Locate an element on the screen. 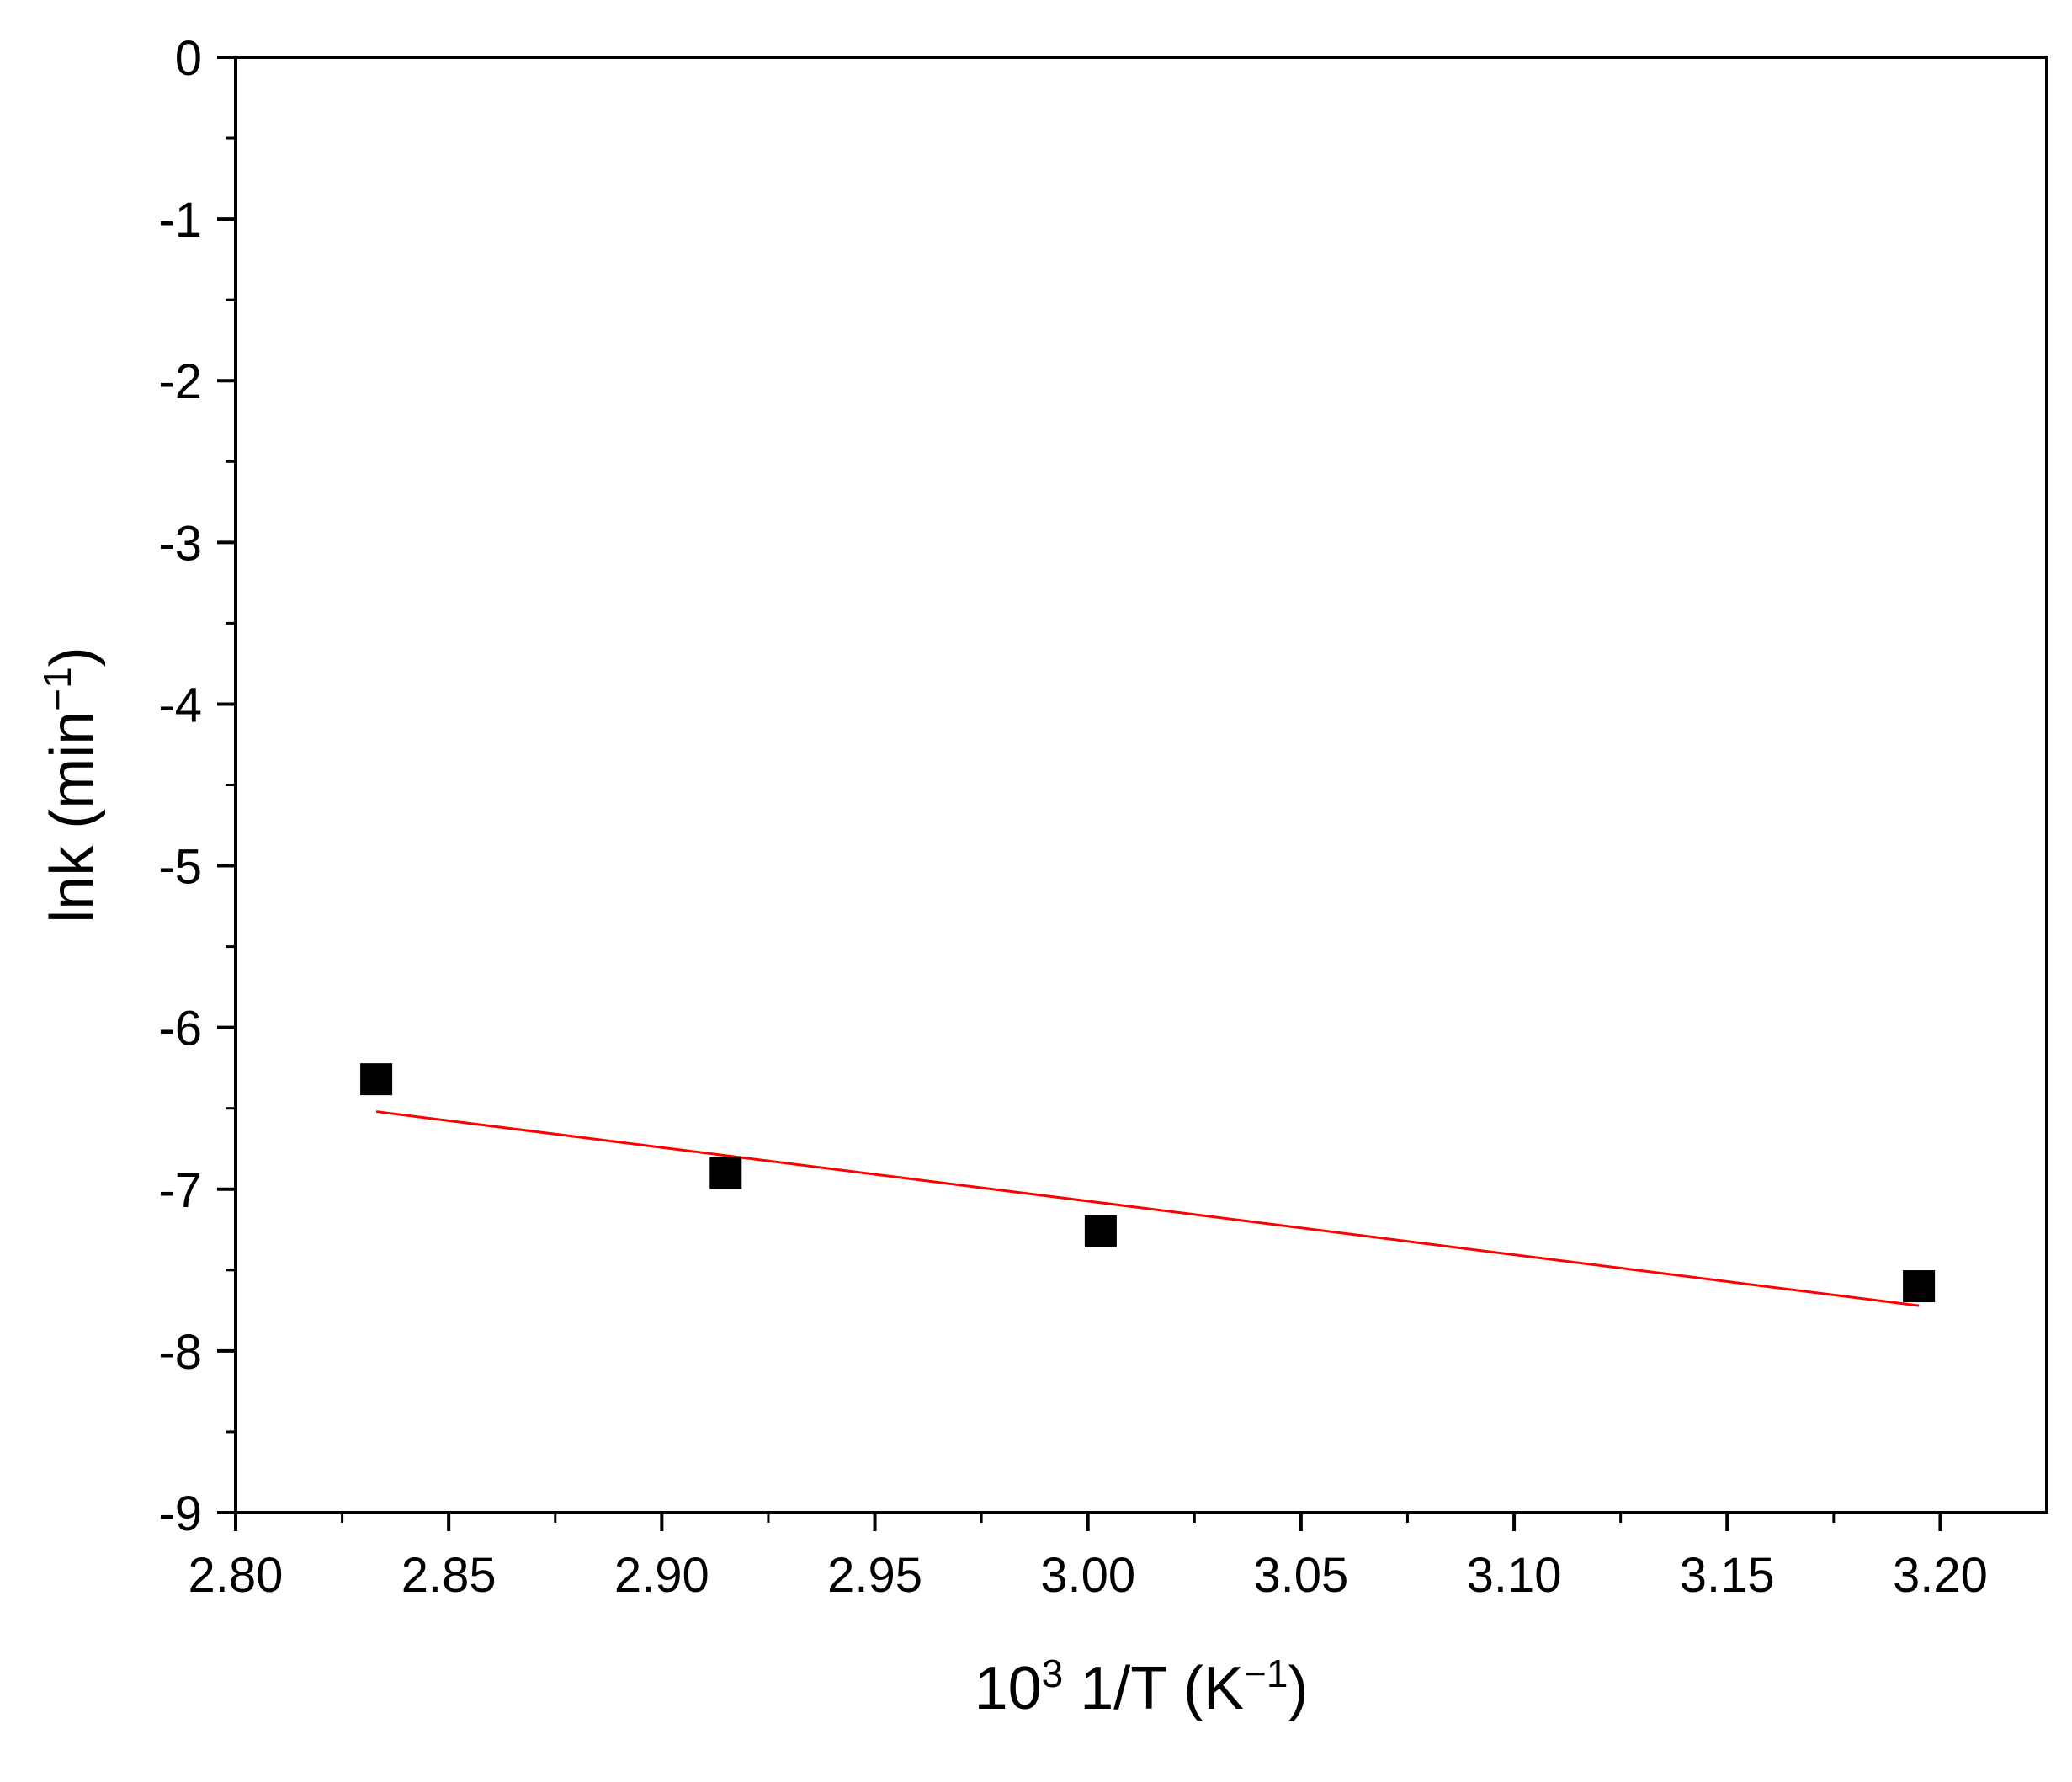 This screenshot has height=1782, width=2072. y-axis-title: lnk (min−1) is located at coordinates (70, 785).